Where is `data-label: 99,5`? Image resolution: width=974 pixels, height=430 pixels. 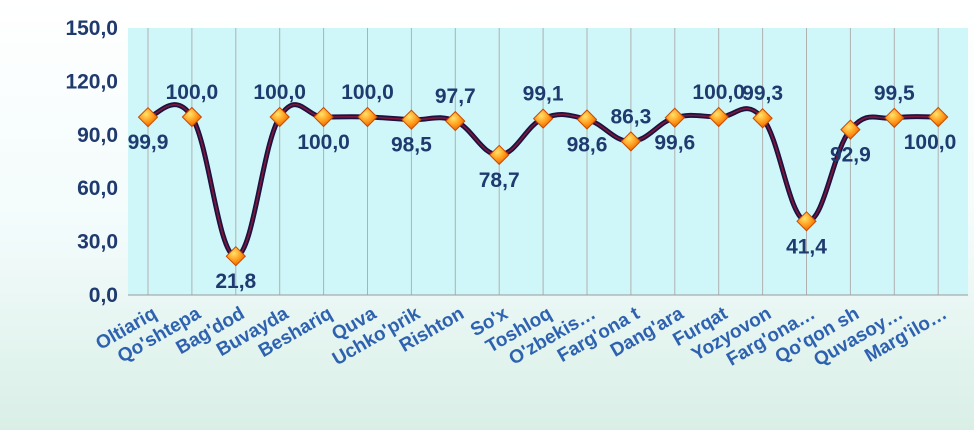 data-label: 99,5 is located at coordinates (894, 93).